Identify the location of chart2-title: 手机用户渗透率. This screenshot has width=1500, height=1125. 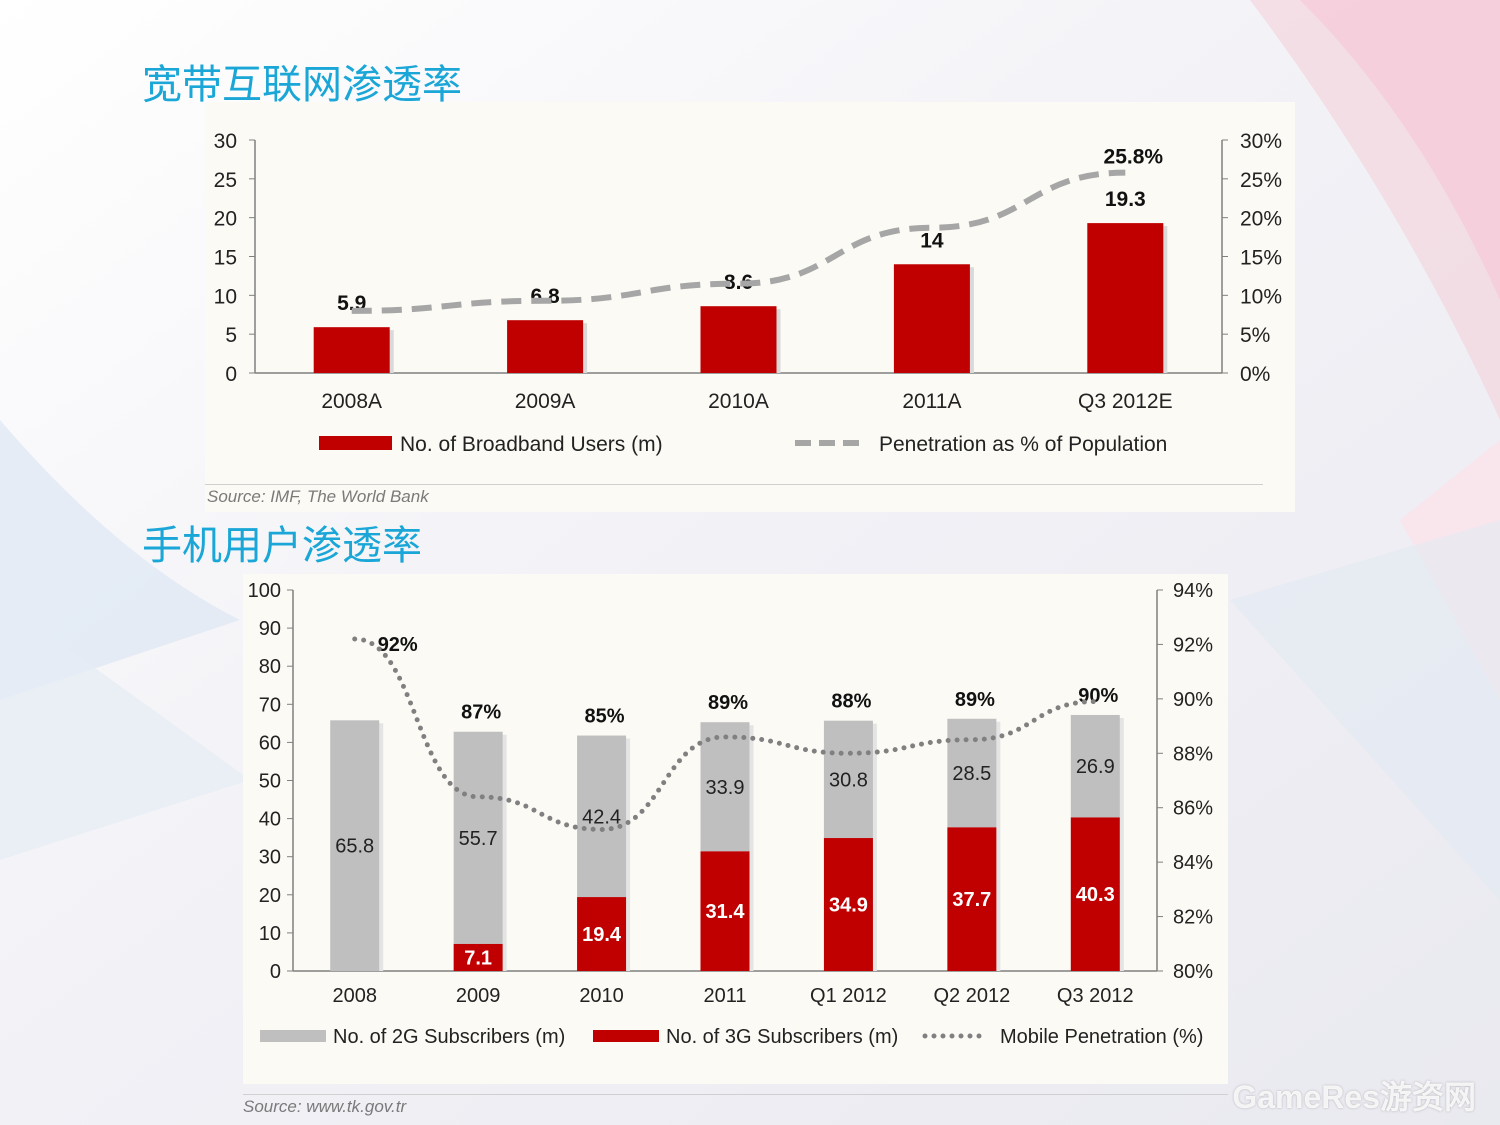
(282, 546).